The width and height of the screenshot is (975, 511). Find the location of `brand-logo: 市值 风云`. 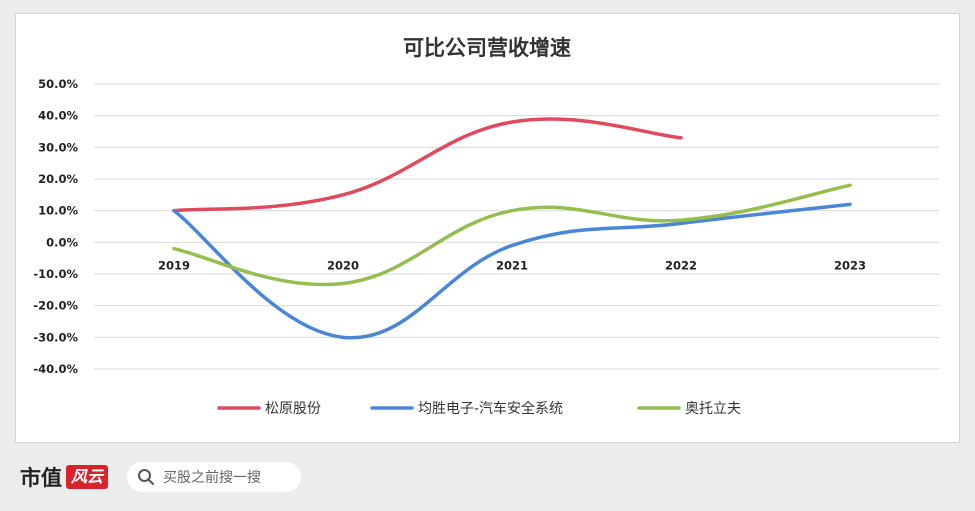

brand-logo: 市值 风云 is located at coordinates (64, 477).